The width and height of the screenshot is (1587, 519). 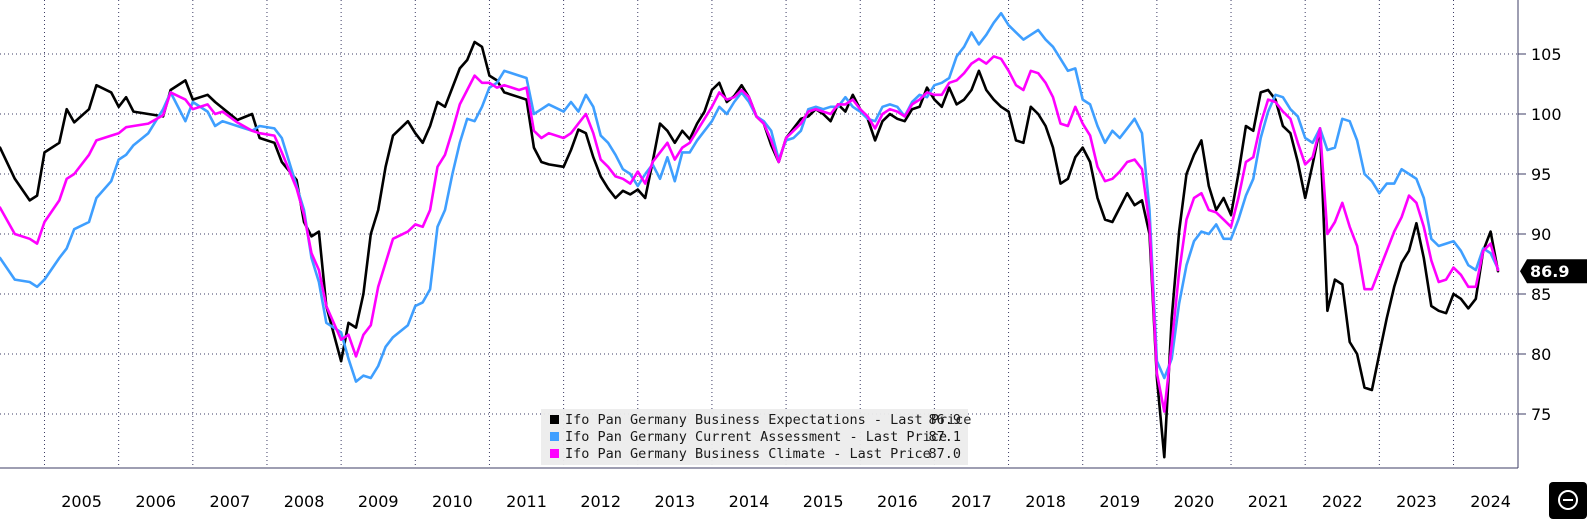 What do you see at coordinates (1045, 501) in the screenshot?
I see `x-tick-label: 2018` at bounding box center [1045, 501].